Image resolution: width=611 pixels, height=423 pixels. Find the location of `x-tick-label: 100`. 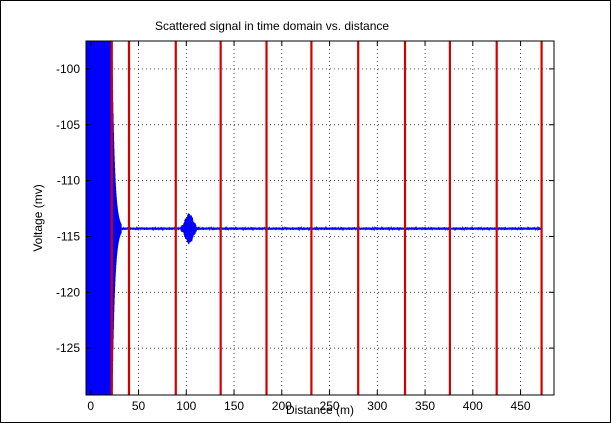

x-tick-label: 100 is located at coordinates (186, 406).